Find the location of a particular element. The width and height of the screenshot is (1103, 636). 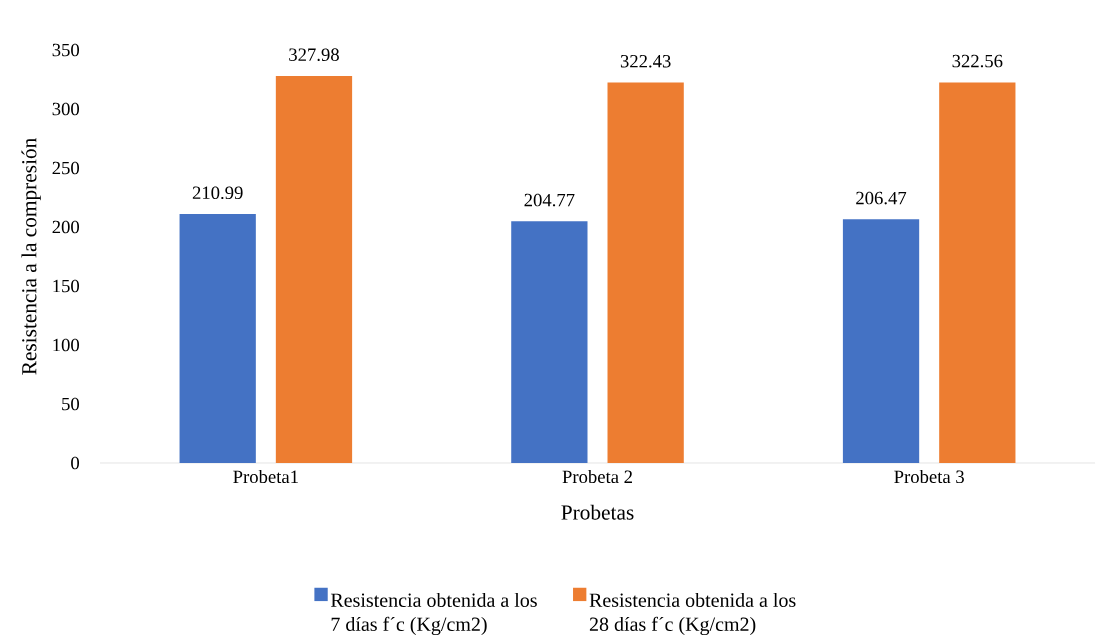

y-tick-label: 350 is located at coordinates (66, 50).